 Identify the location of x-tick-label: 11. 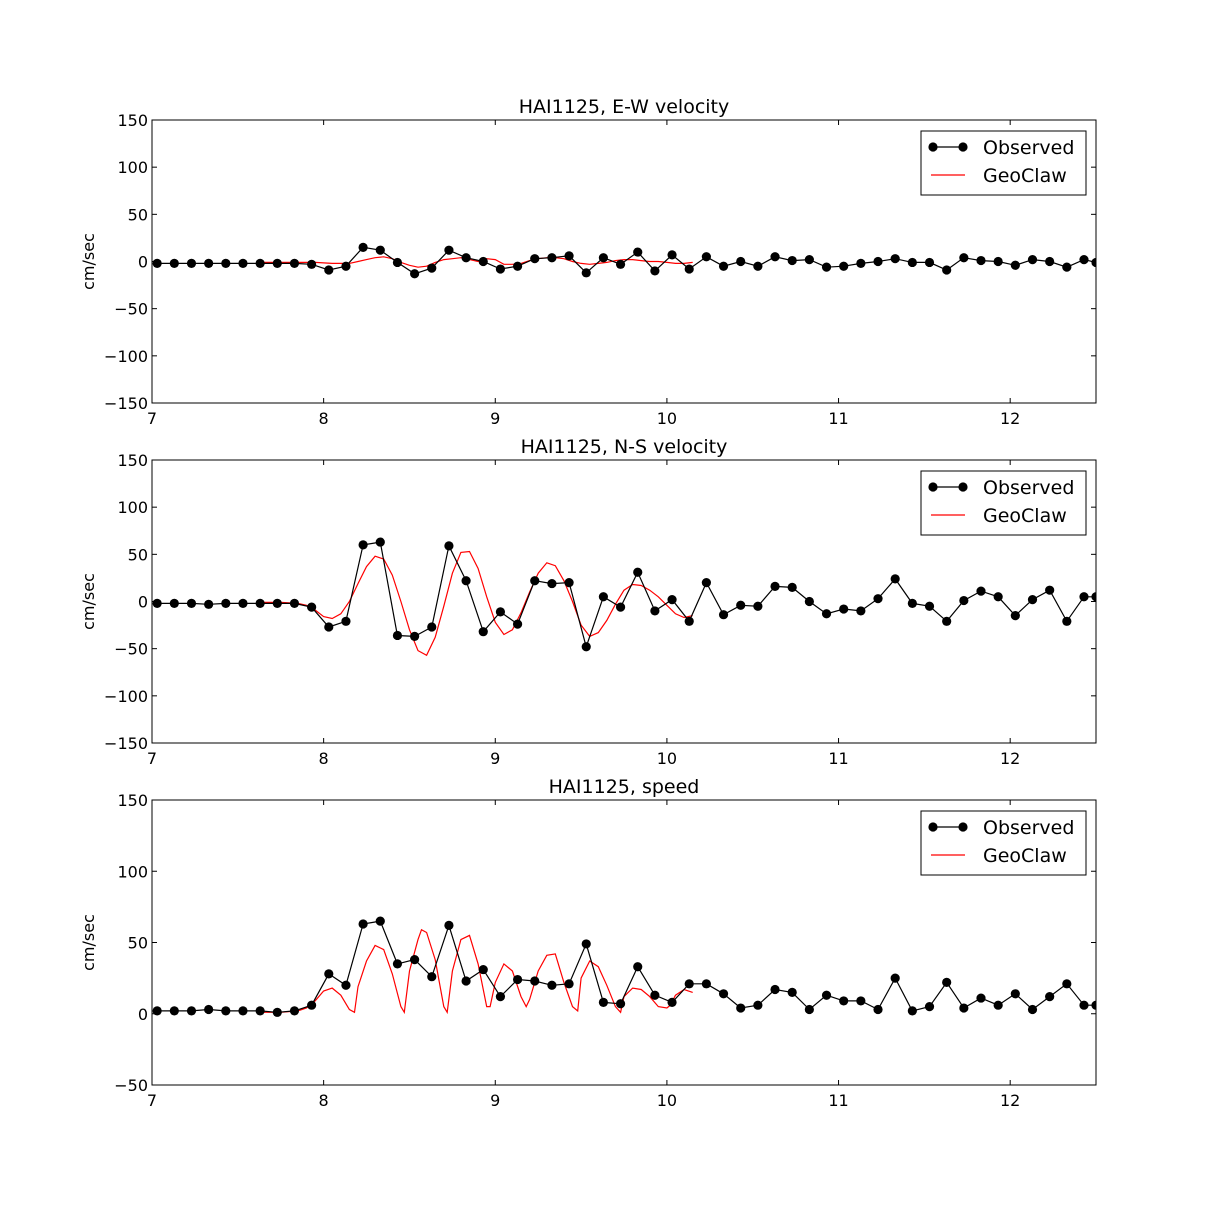
(838, 418).